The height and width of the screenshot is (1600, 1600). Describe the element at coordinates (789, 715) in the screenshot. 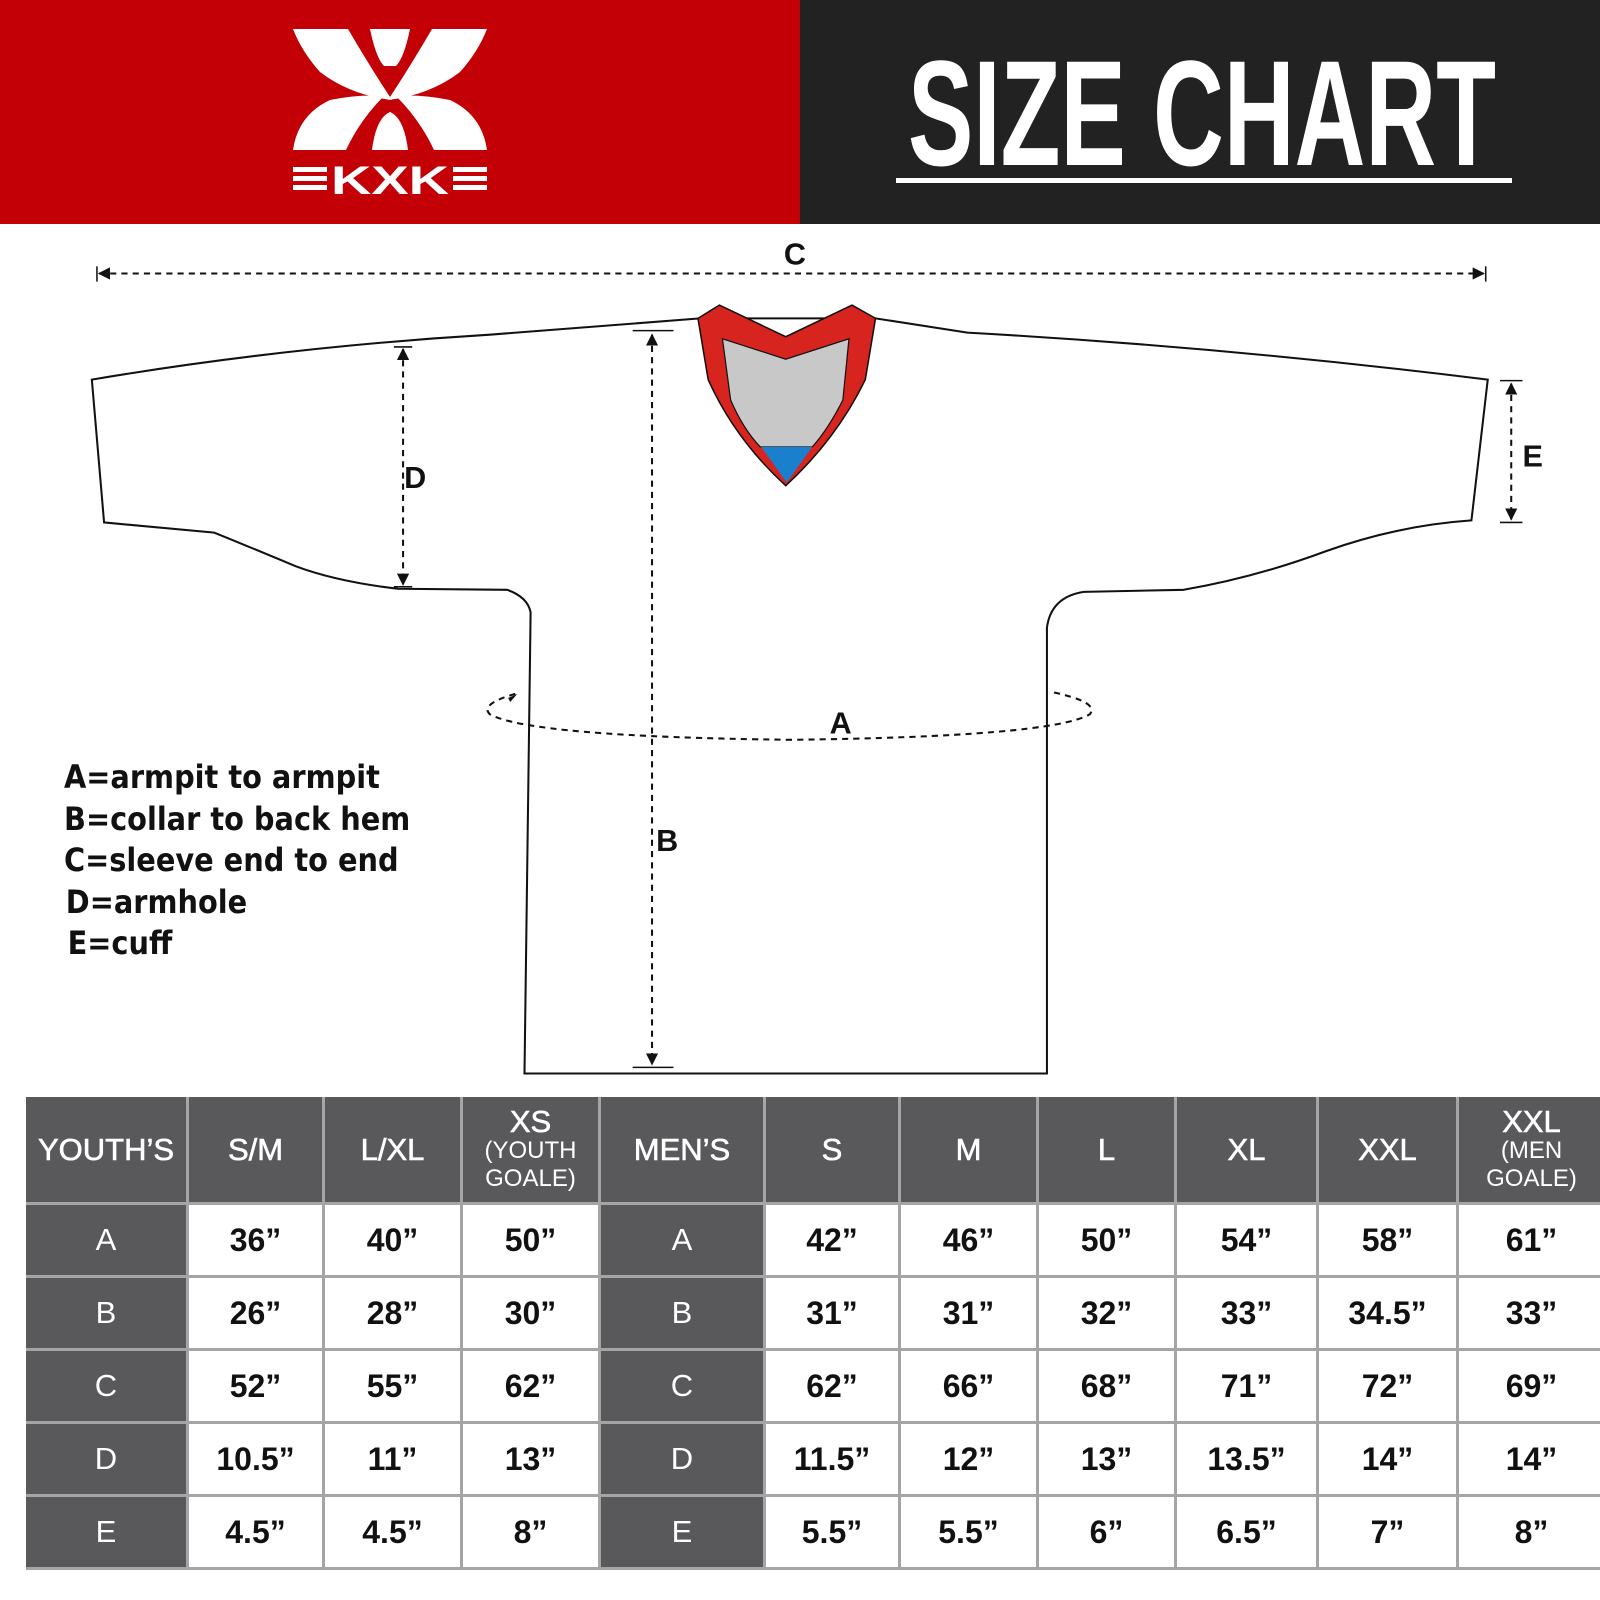

I see `measure-line-a` at that location.